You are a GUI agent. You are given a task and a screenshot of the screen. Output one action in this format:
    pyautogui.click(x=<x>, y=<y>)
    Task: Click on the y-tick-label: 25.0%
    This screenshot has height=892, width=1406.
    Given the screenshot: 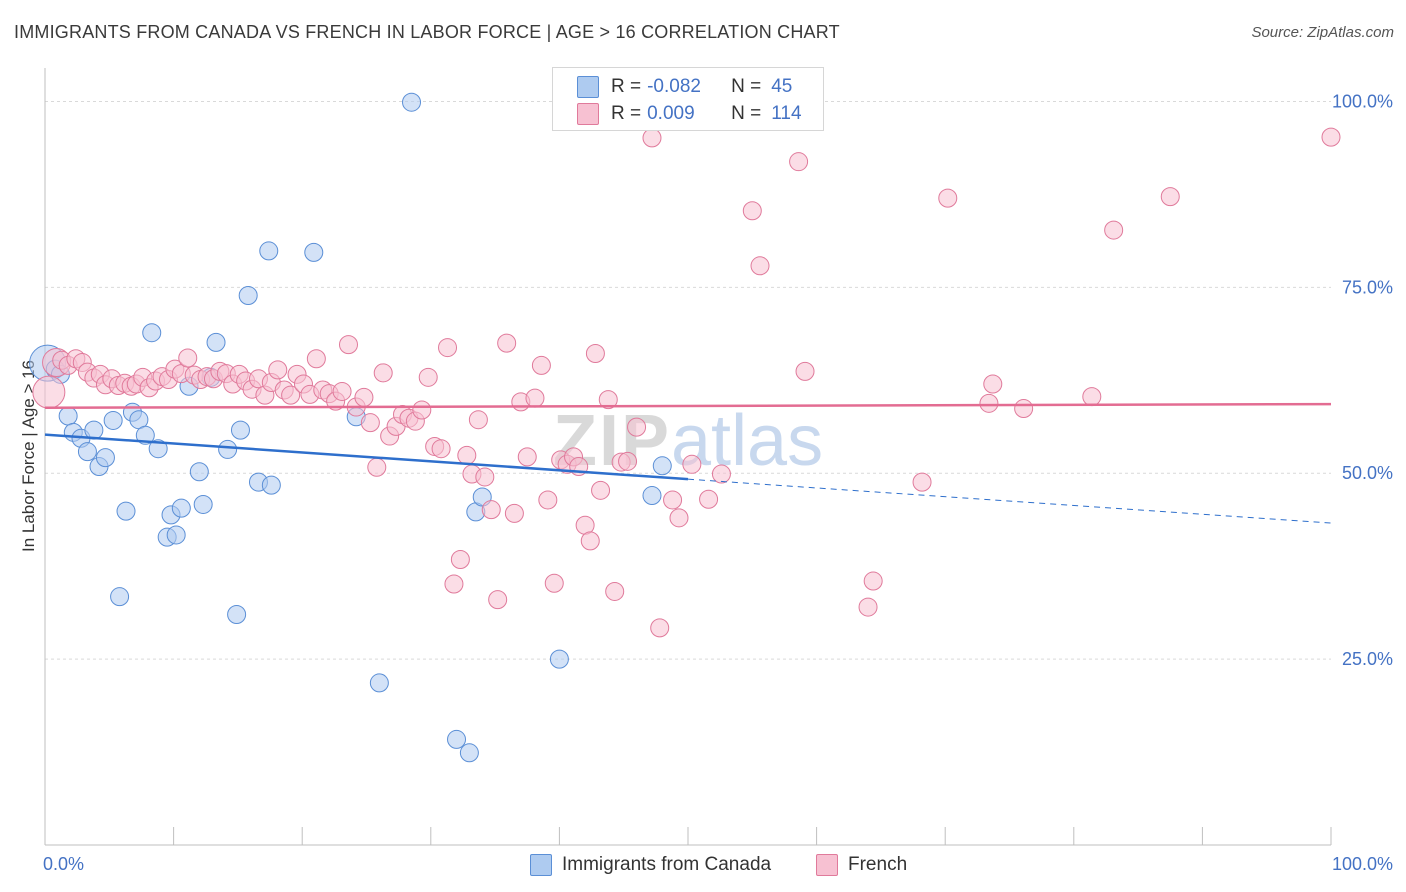 What is the action you would take?
    pyautogui.click(x=1367, y=659)
    